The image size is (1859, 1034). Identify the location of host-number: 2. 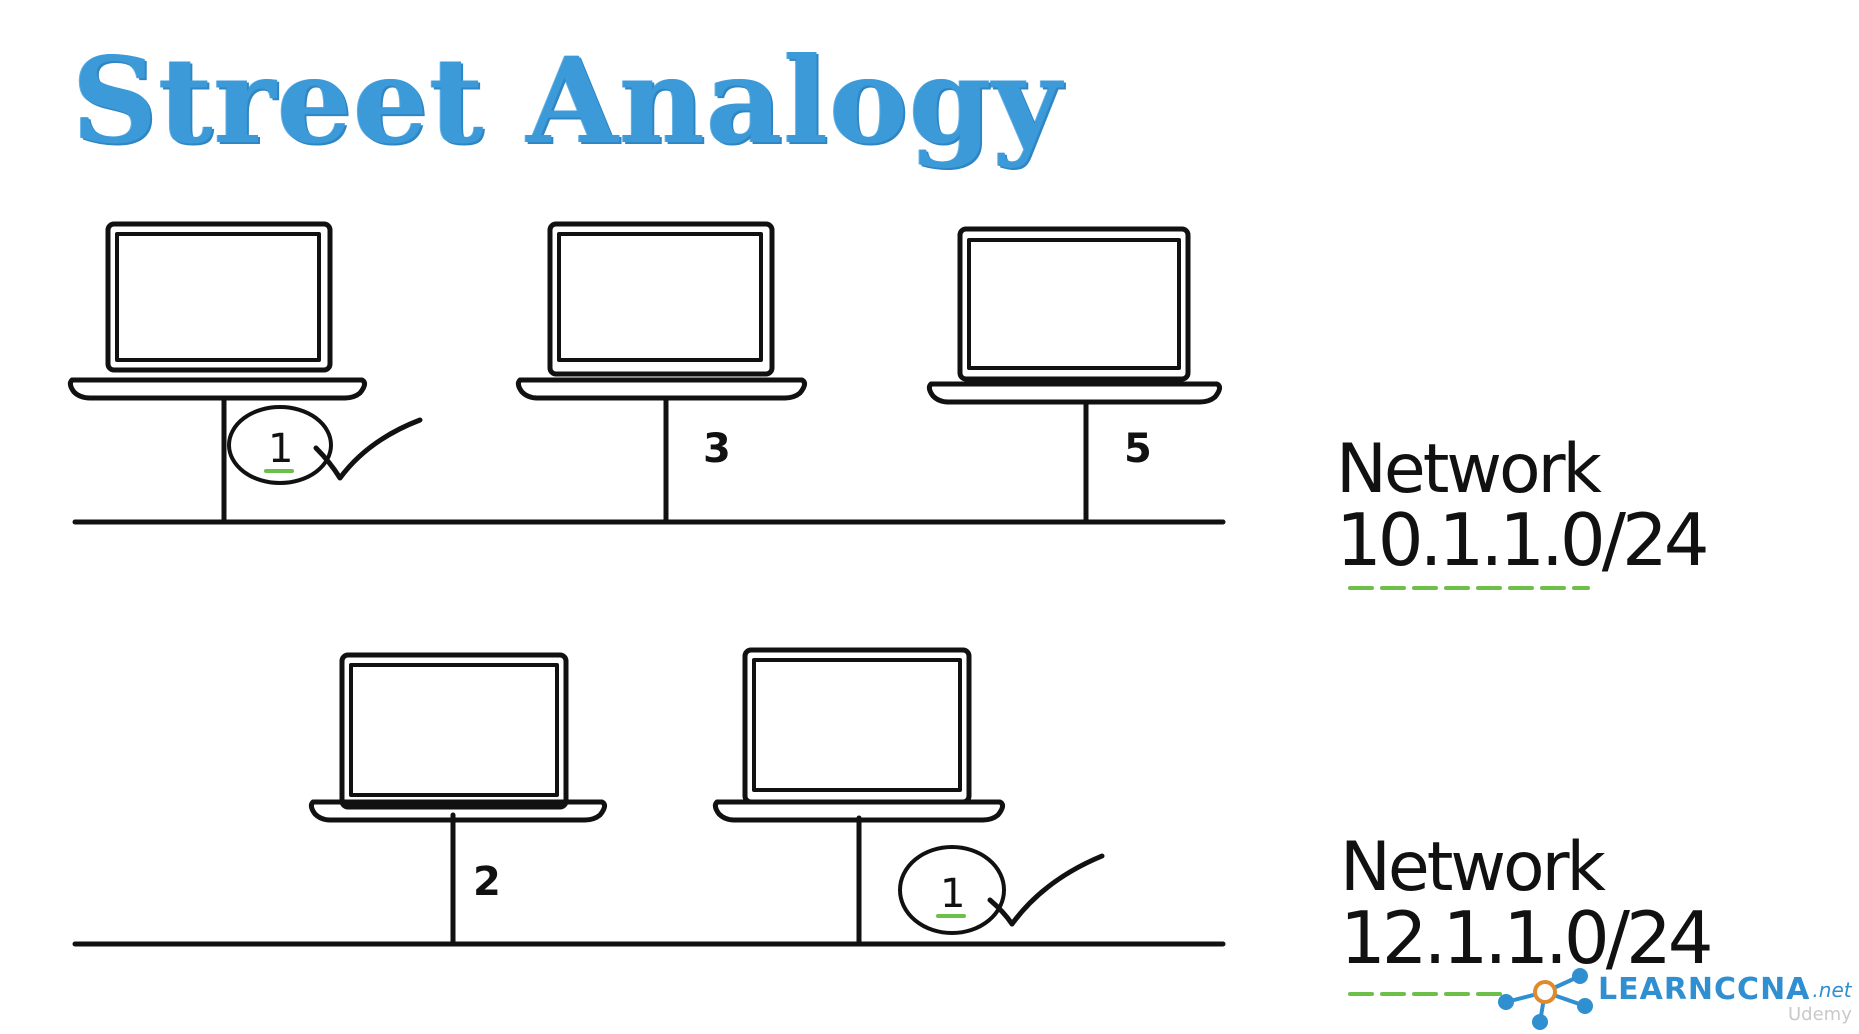
(487, 882).